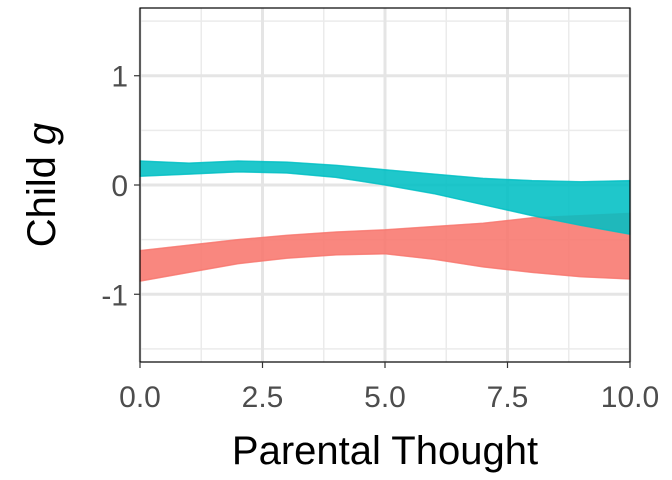  I want to click on y-axis-title: Child g, so click(42, 185).